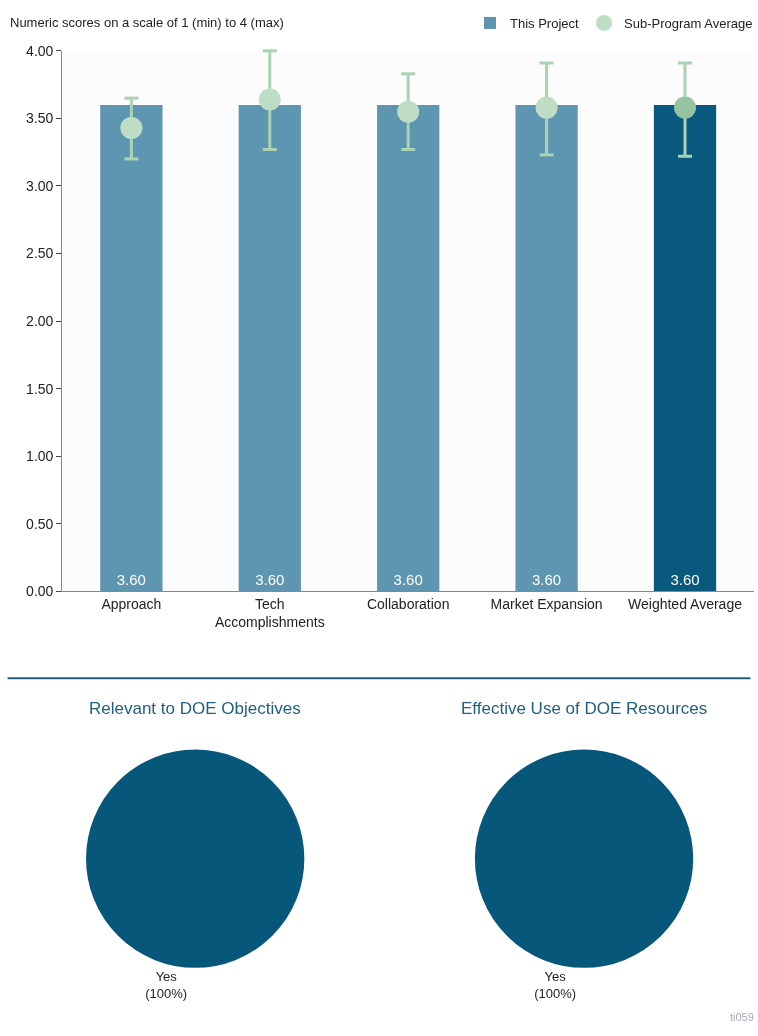  Describe the element at coordinates (545, 24) in the screenshot. I see `legend-label: This Project` at that location.